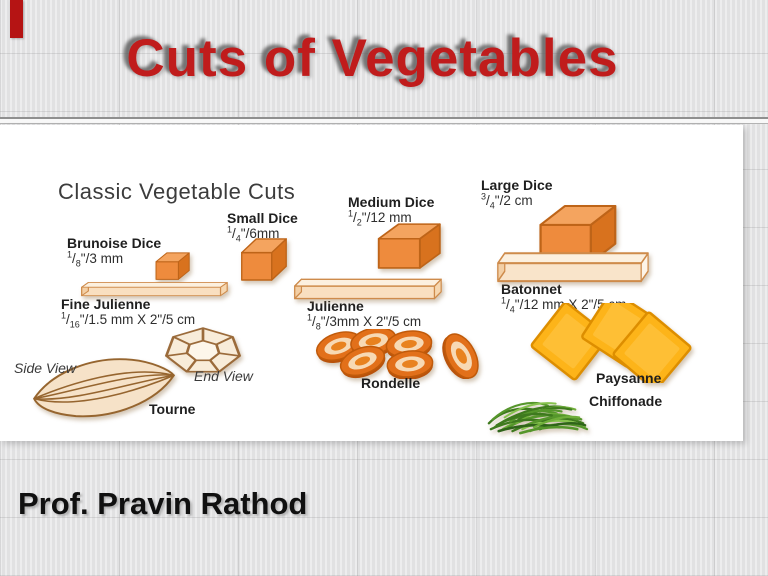 The image size is (768, 576). What do you see at coordinates (391, 211) in the screenshot?
I see `cut-label-medium-dice: Medium Dice 1/2"/12 mm` at bounding box center [391, 211].